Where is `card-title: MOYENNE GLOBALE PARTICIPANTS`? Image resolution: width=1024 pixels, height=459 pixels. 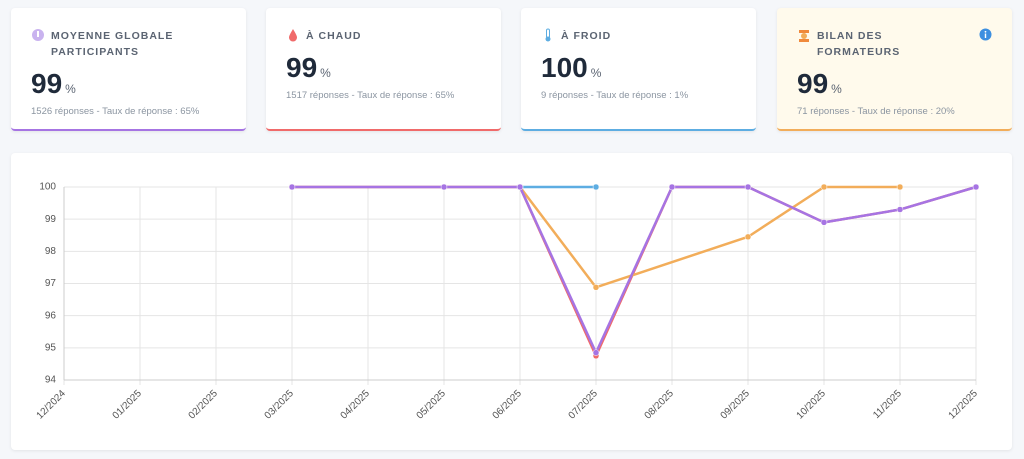 card-title: MOYENNE GLOBALE PARTICIPANTS is located at coordinates (112, 44).